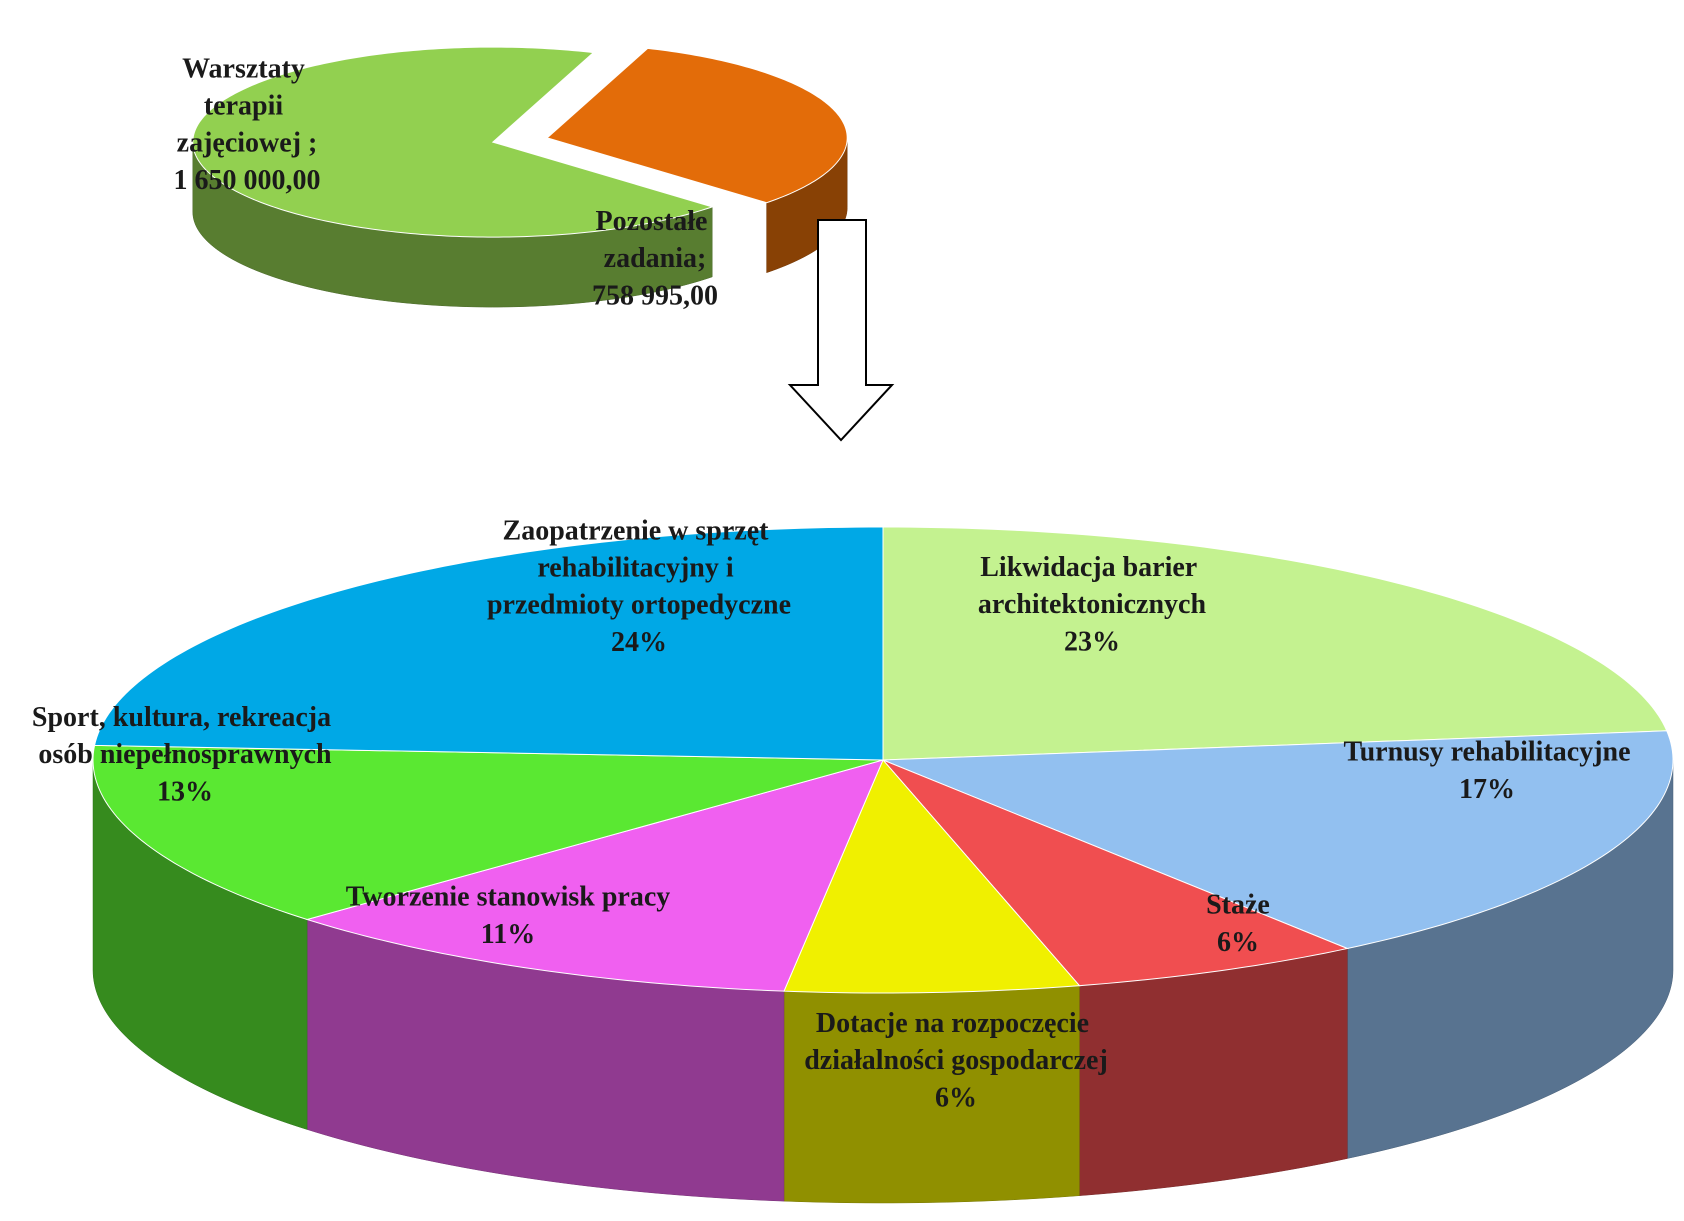  What do you see at coordinates (508, 897) in the screenshot?
I see `slice-label: Tworzenie stanowisk pracy` at bounding box center [508, 897].